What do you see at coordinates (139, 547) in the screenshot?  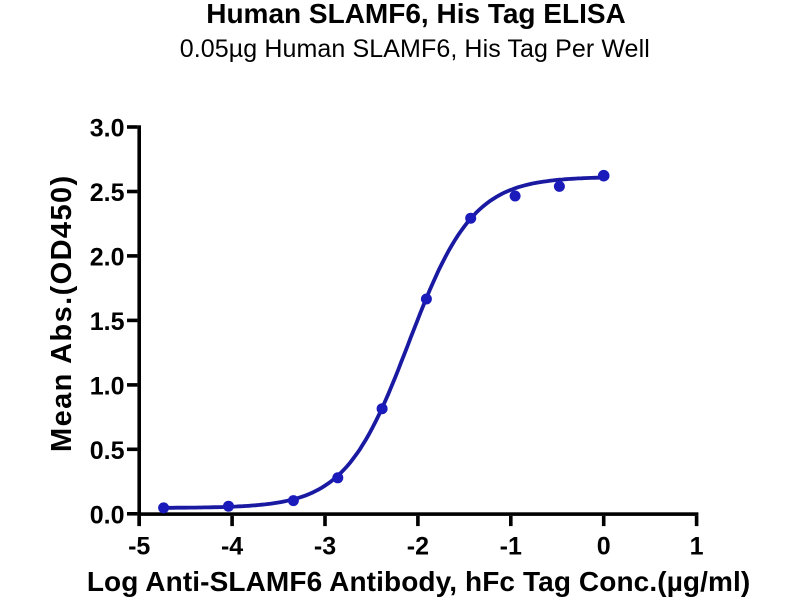 I see `svg-text: -5` at bounding box center [139, 547].